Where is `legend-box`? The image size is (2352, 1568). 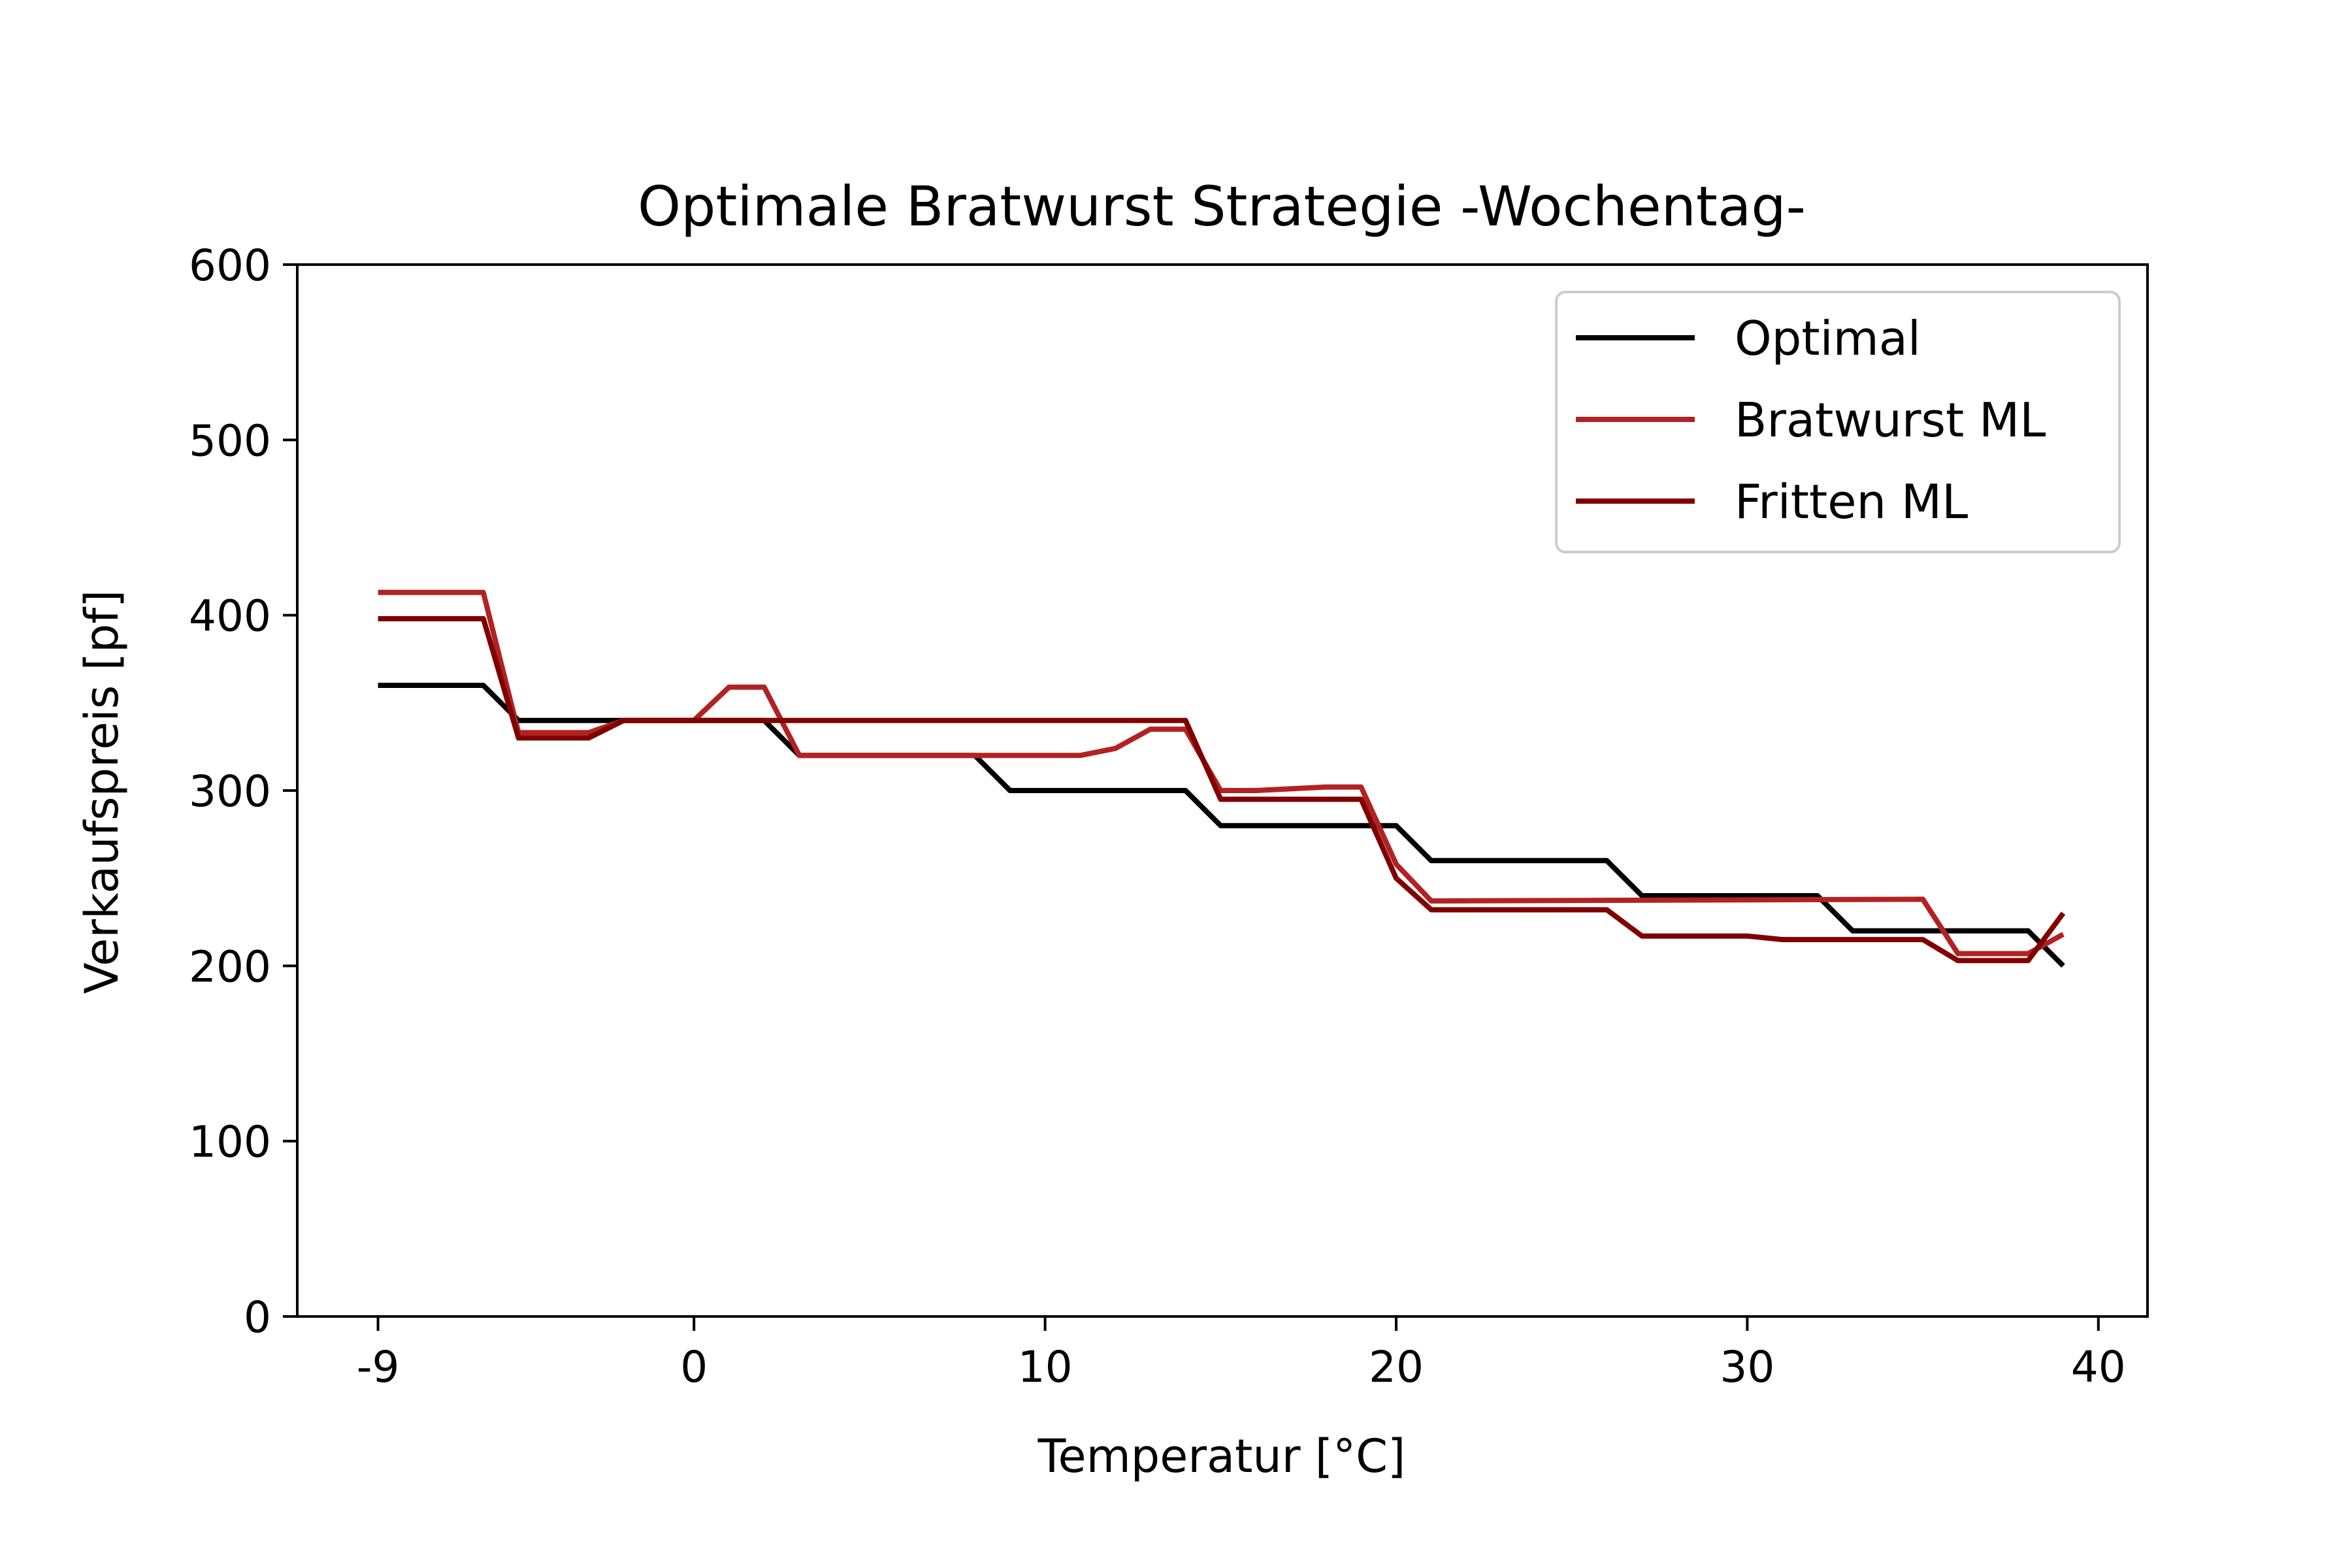 legend-box is located at coordinates (1838, 422).